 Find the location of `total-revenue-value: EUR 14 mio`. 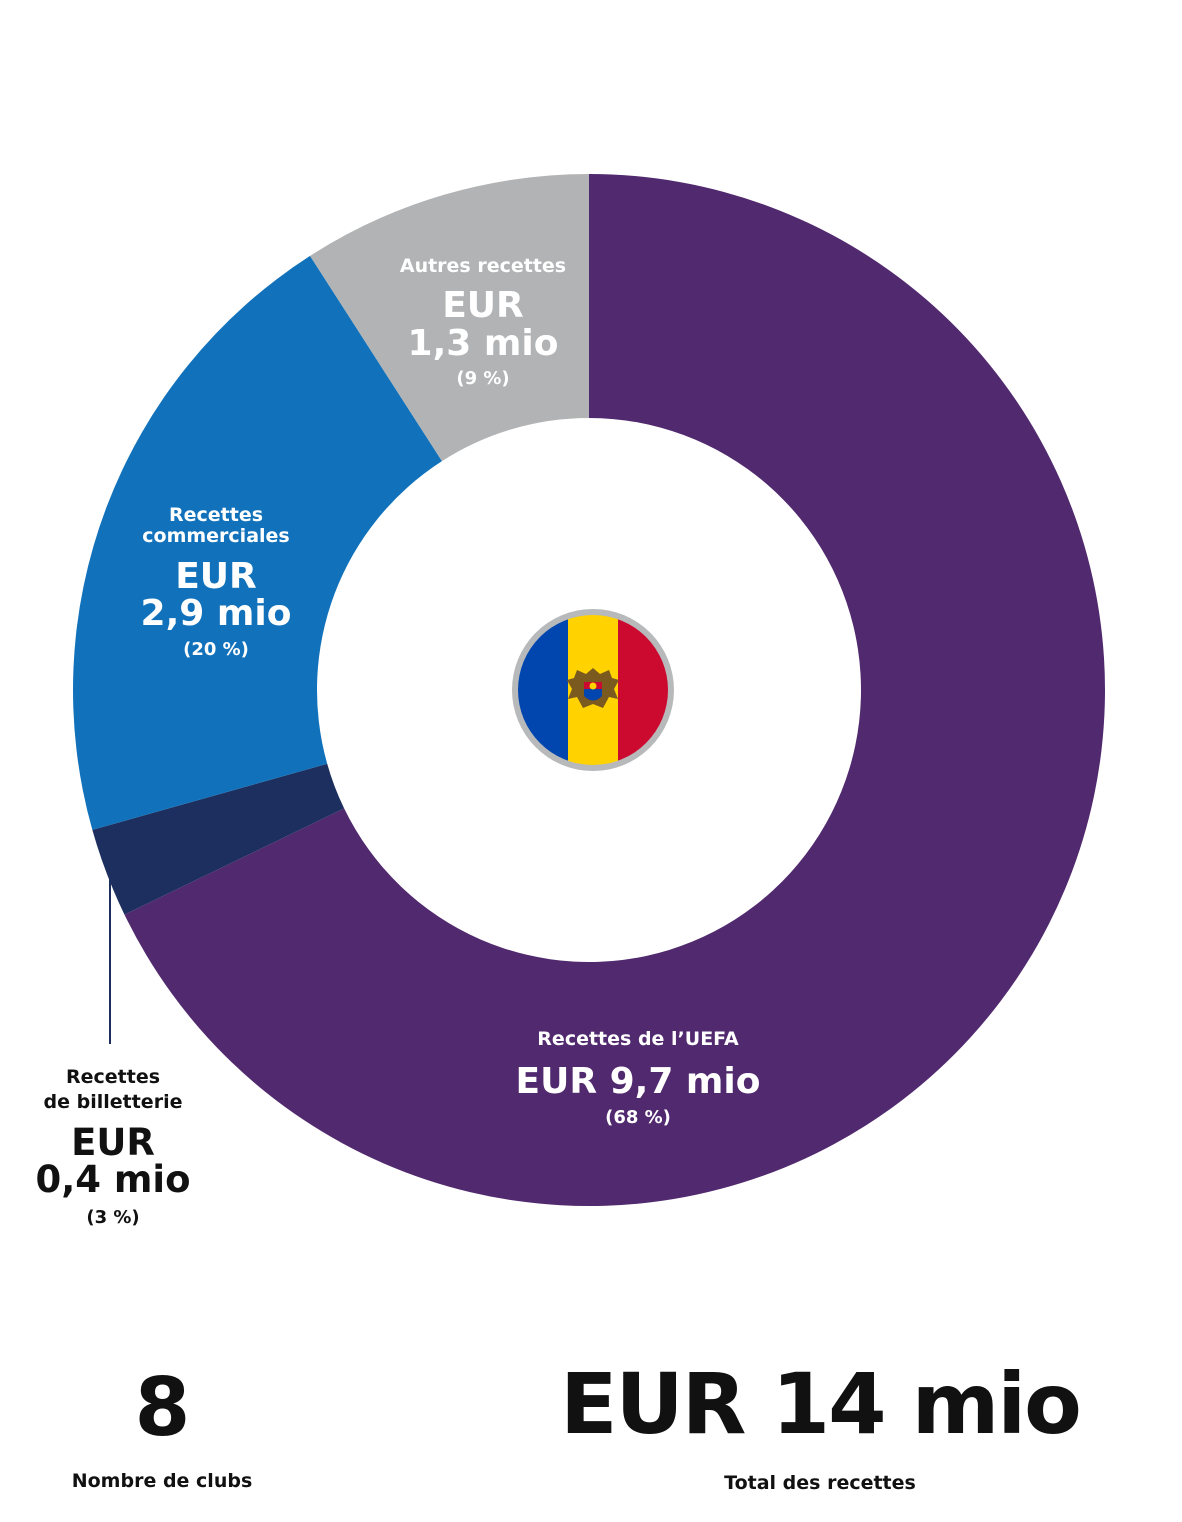

total-revenue-value: EUR 14 mio is located at coordinates (821, 1404).